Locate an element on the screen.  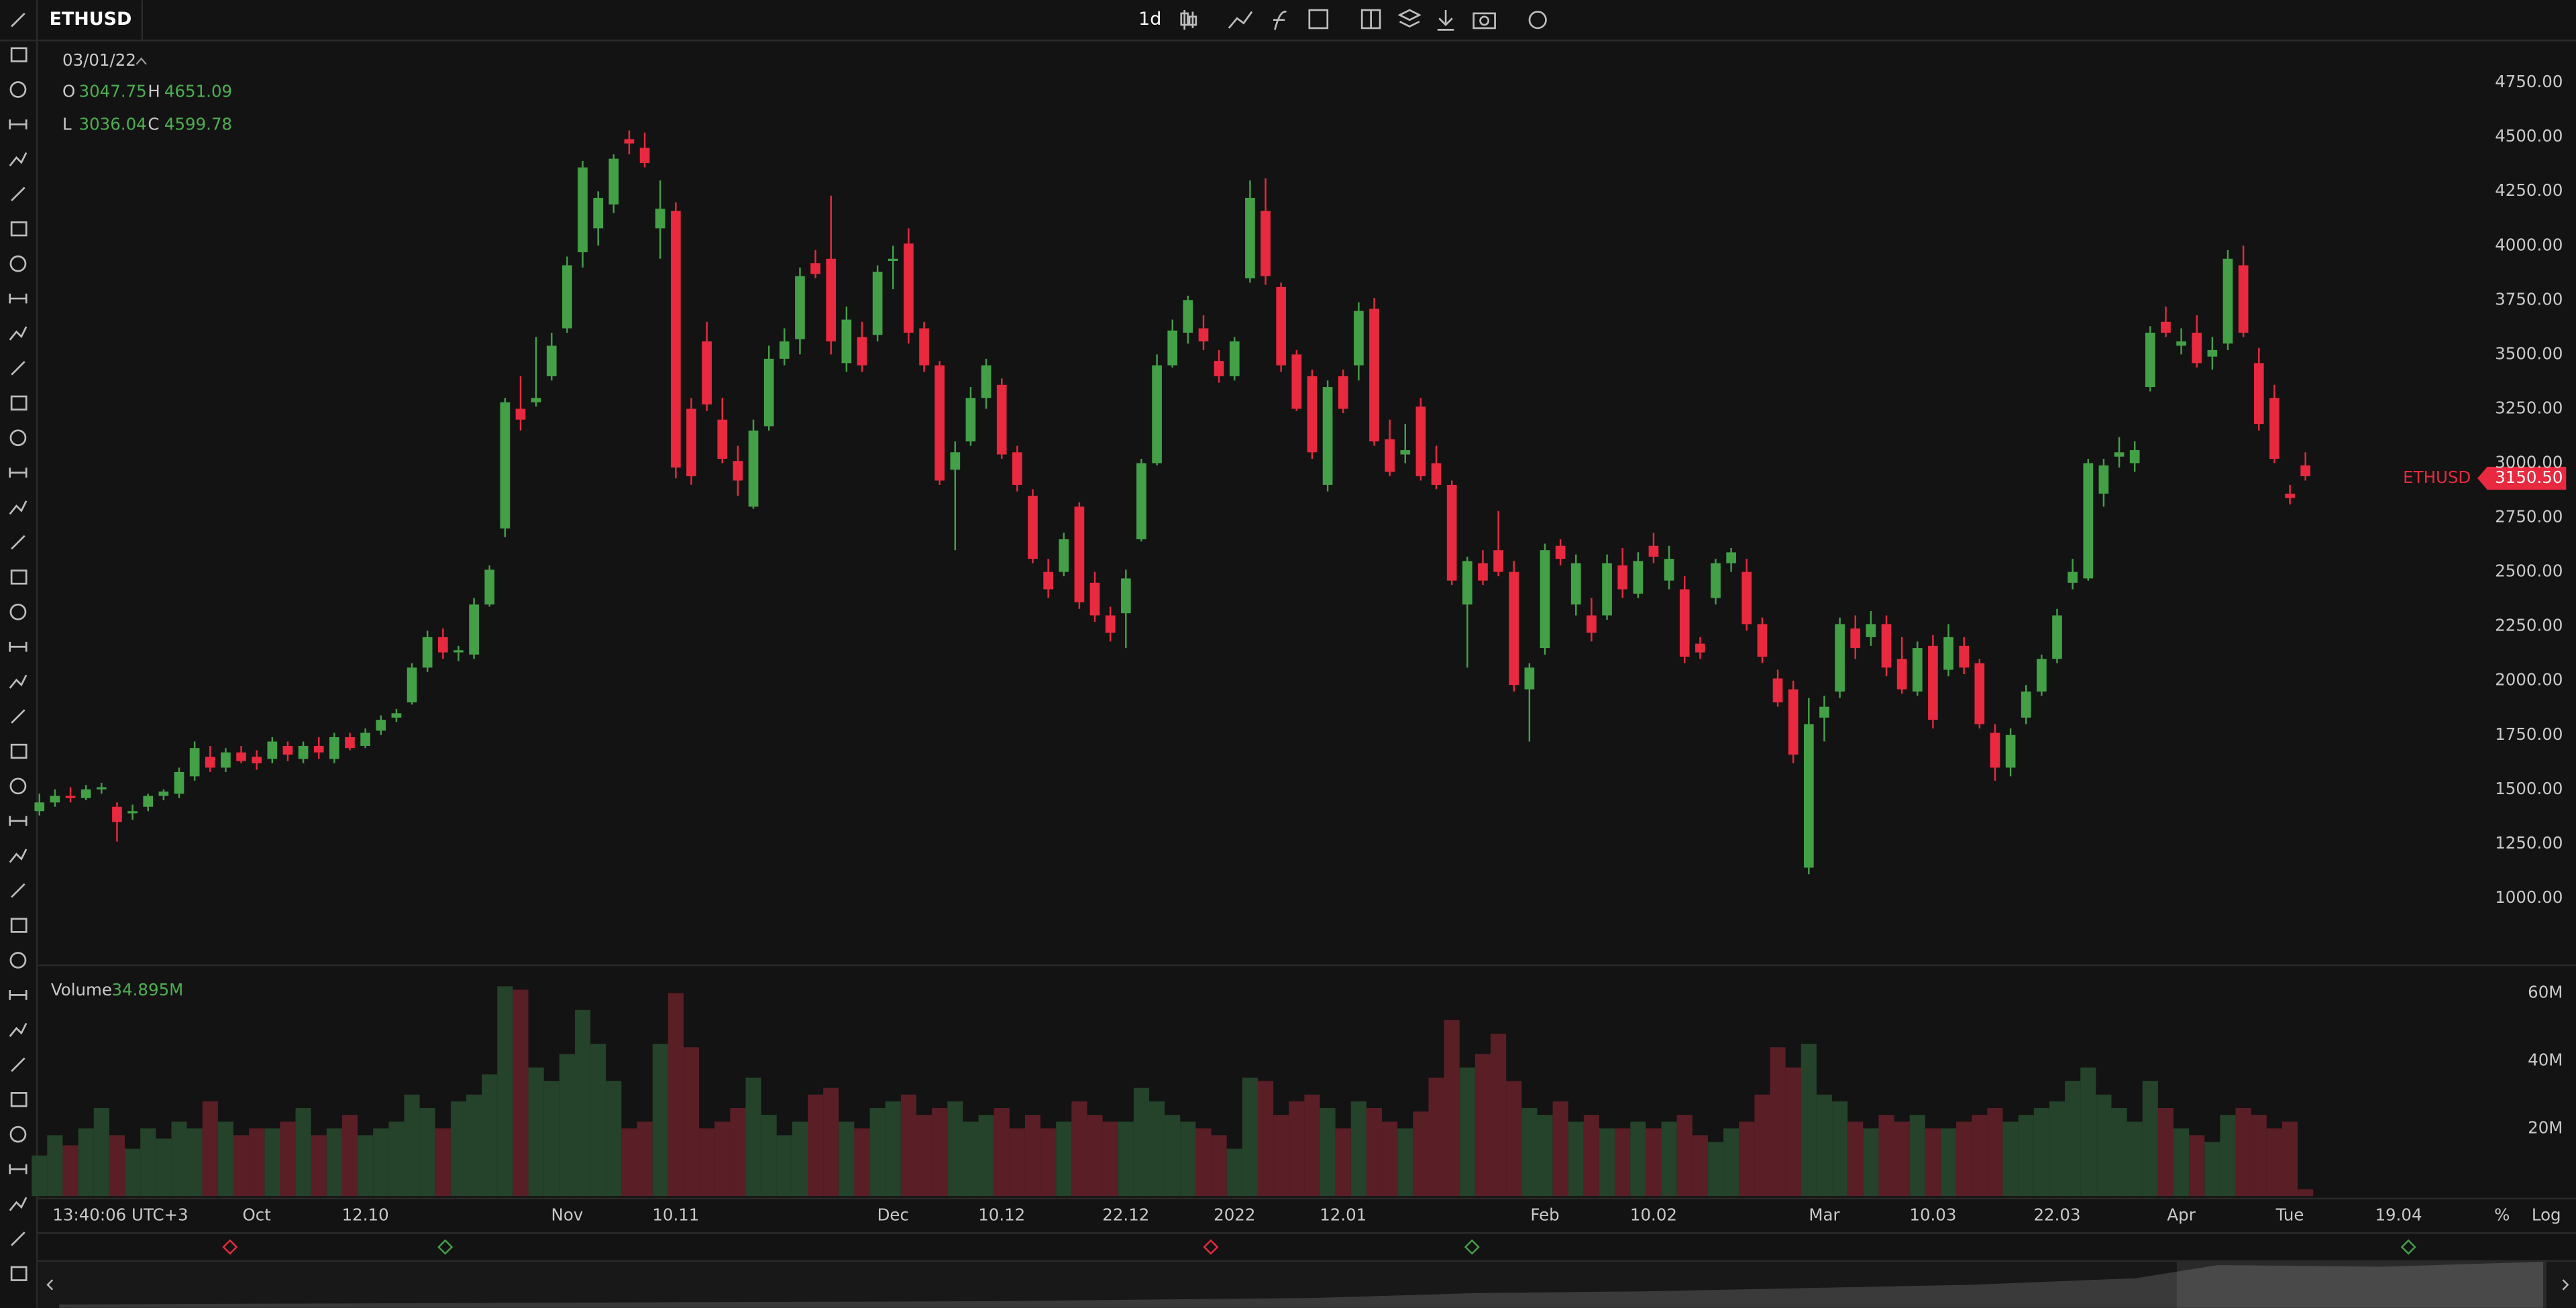
percent-toggle: % is located at coordinates (2502, 1215).